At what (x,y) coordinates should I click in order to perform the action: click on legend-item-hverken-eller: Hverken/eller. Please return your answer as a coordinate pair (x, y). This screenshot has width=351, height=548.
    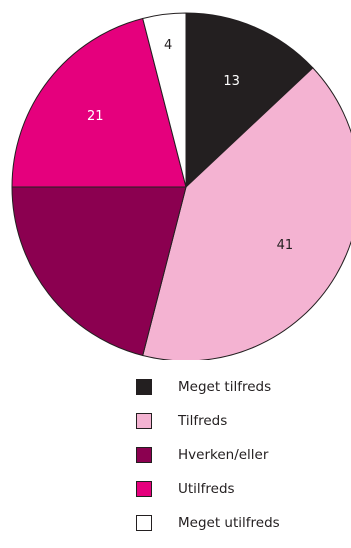
    Looking at the image, I should click on (241, 463).